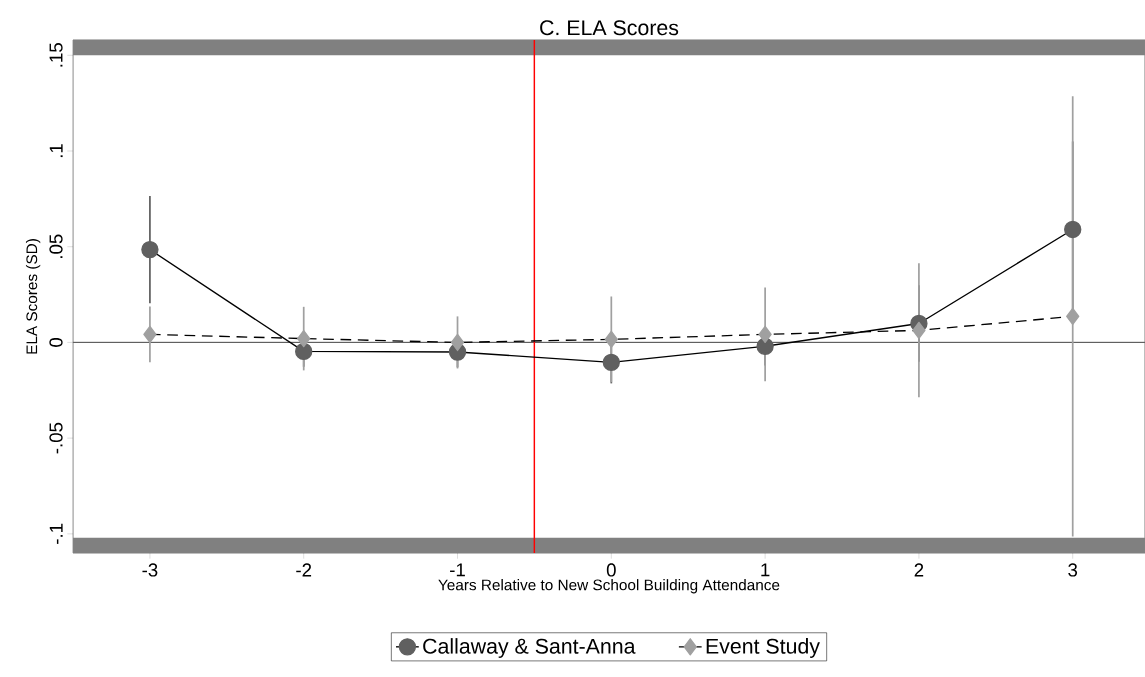 The width and height of the screenshot is (1145, 677). I want to click on x-tick-label: 3, so click(1073, 570).